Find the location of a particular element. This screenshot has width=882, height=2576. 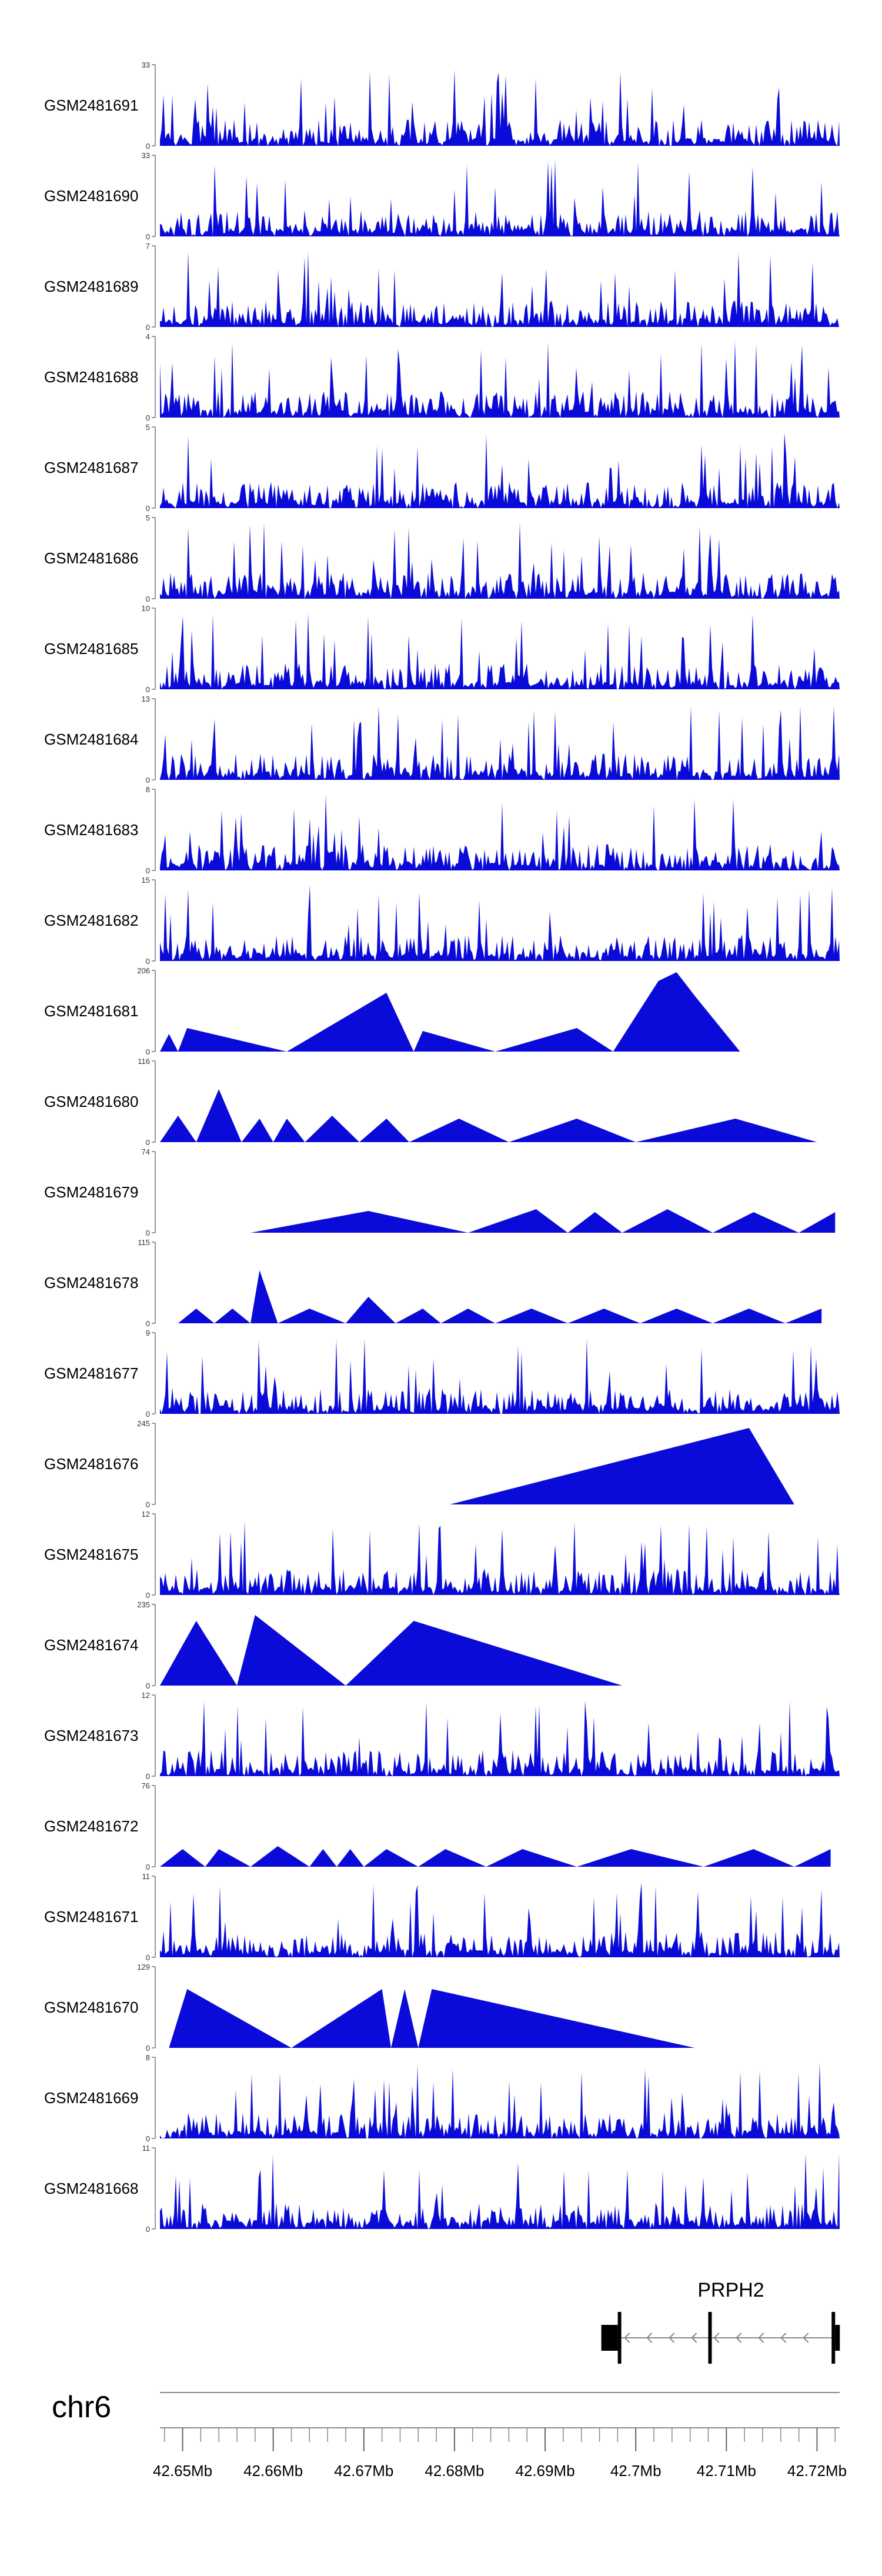

y-max-label: 115 is located at coordinates (144, 1242).